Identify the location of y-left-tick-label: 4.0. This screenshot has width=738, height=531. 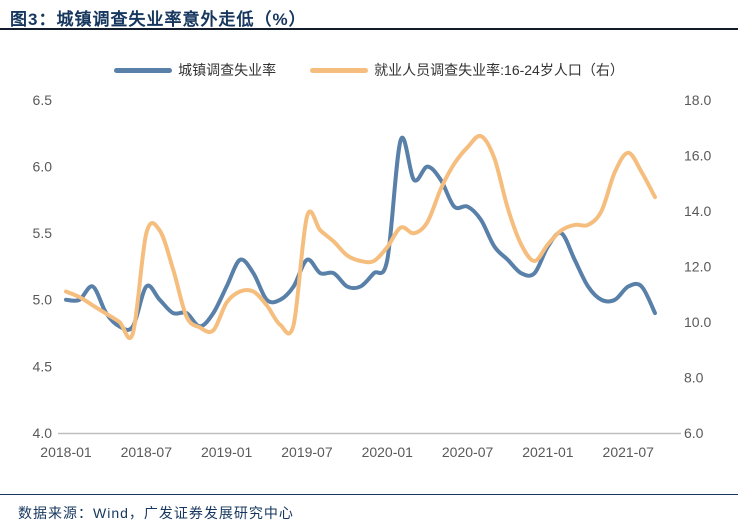
(43, 433).